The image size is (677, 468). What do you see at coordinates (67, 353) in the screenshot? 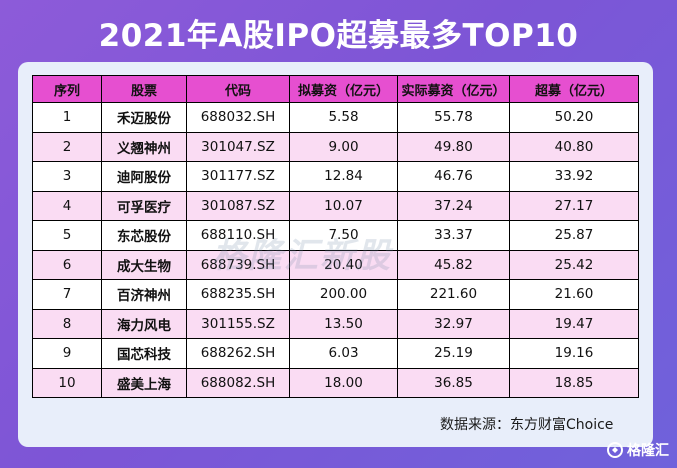
I see `table-cell: 9` at bounding box center [67, 353].